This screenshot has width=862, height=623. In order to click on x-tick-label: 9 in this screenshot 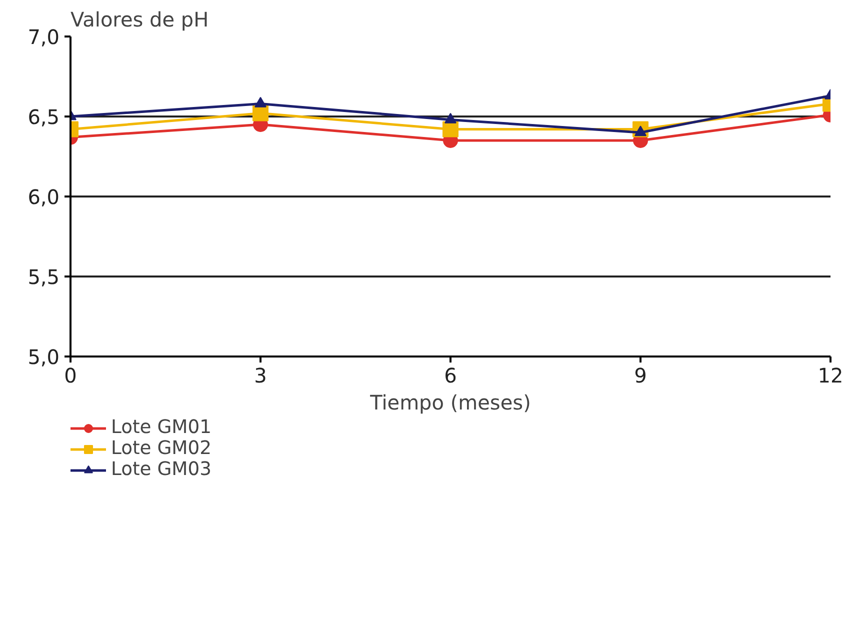, I will do `click(640, 376)`.